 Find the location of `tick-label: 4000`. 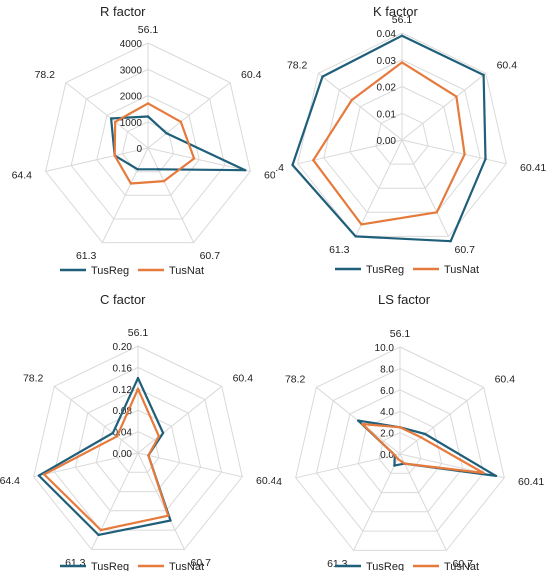

tick-label: 4000 is located at coordinates (131, 44).